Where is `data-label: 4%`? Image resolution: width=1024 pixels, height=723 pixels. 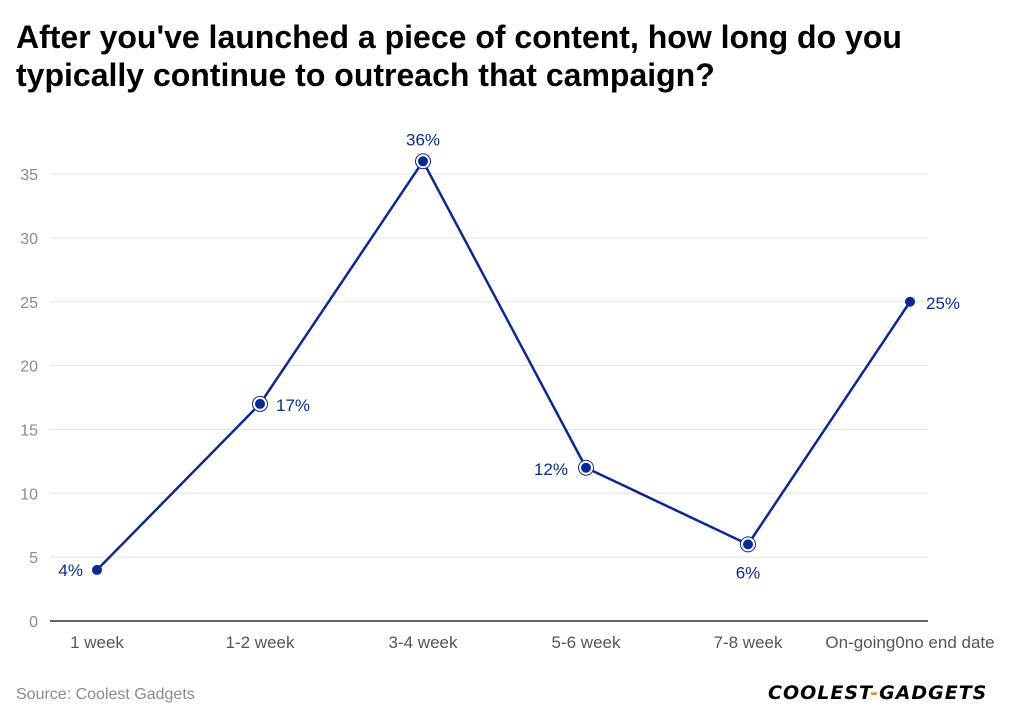 data-label: 4% is located at coordinates (70, 570).